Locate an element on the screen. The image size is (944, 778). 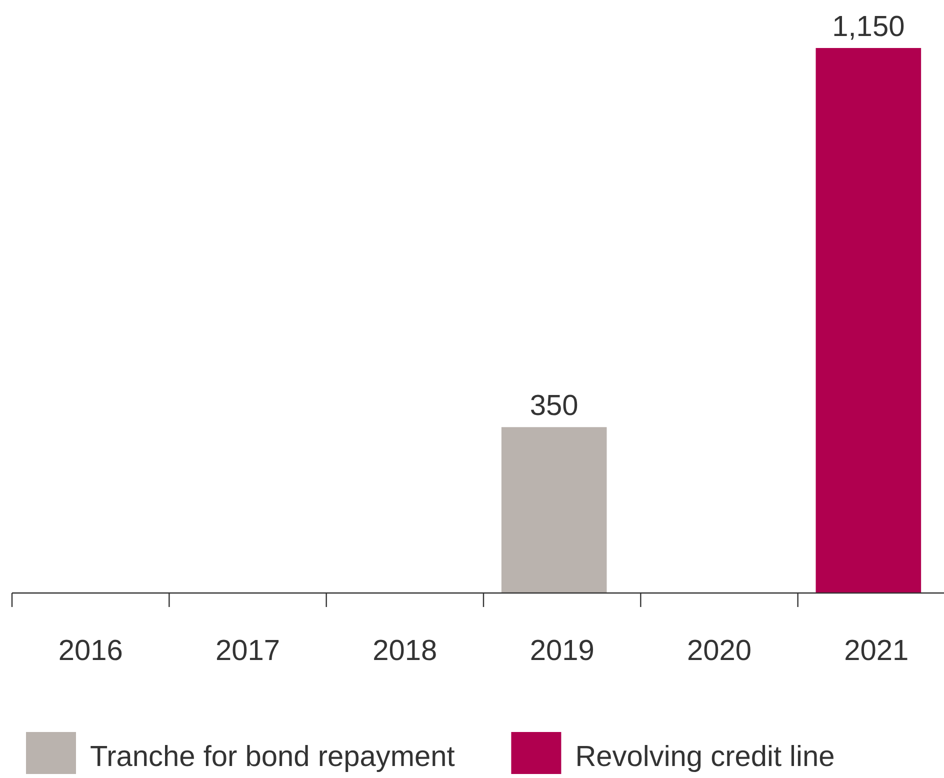
legend-label: Tranche for bond repayment is located at coordinates (272, 757).